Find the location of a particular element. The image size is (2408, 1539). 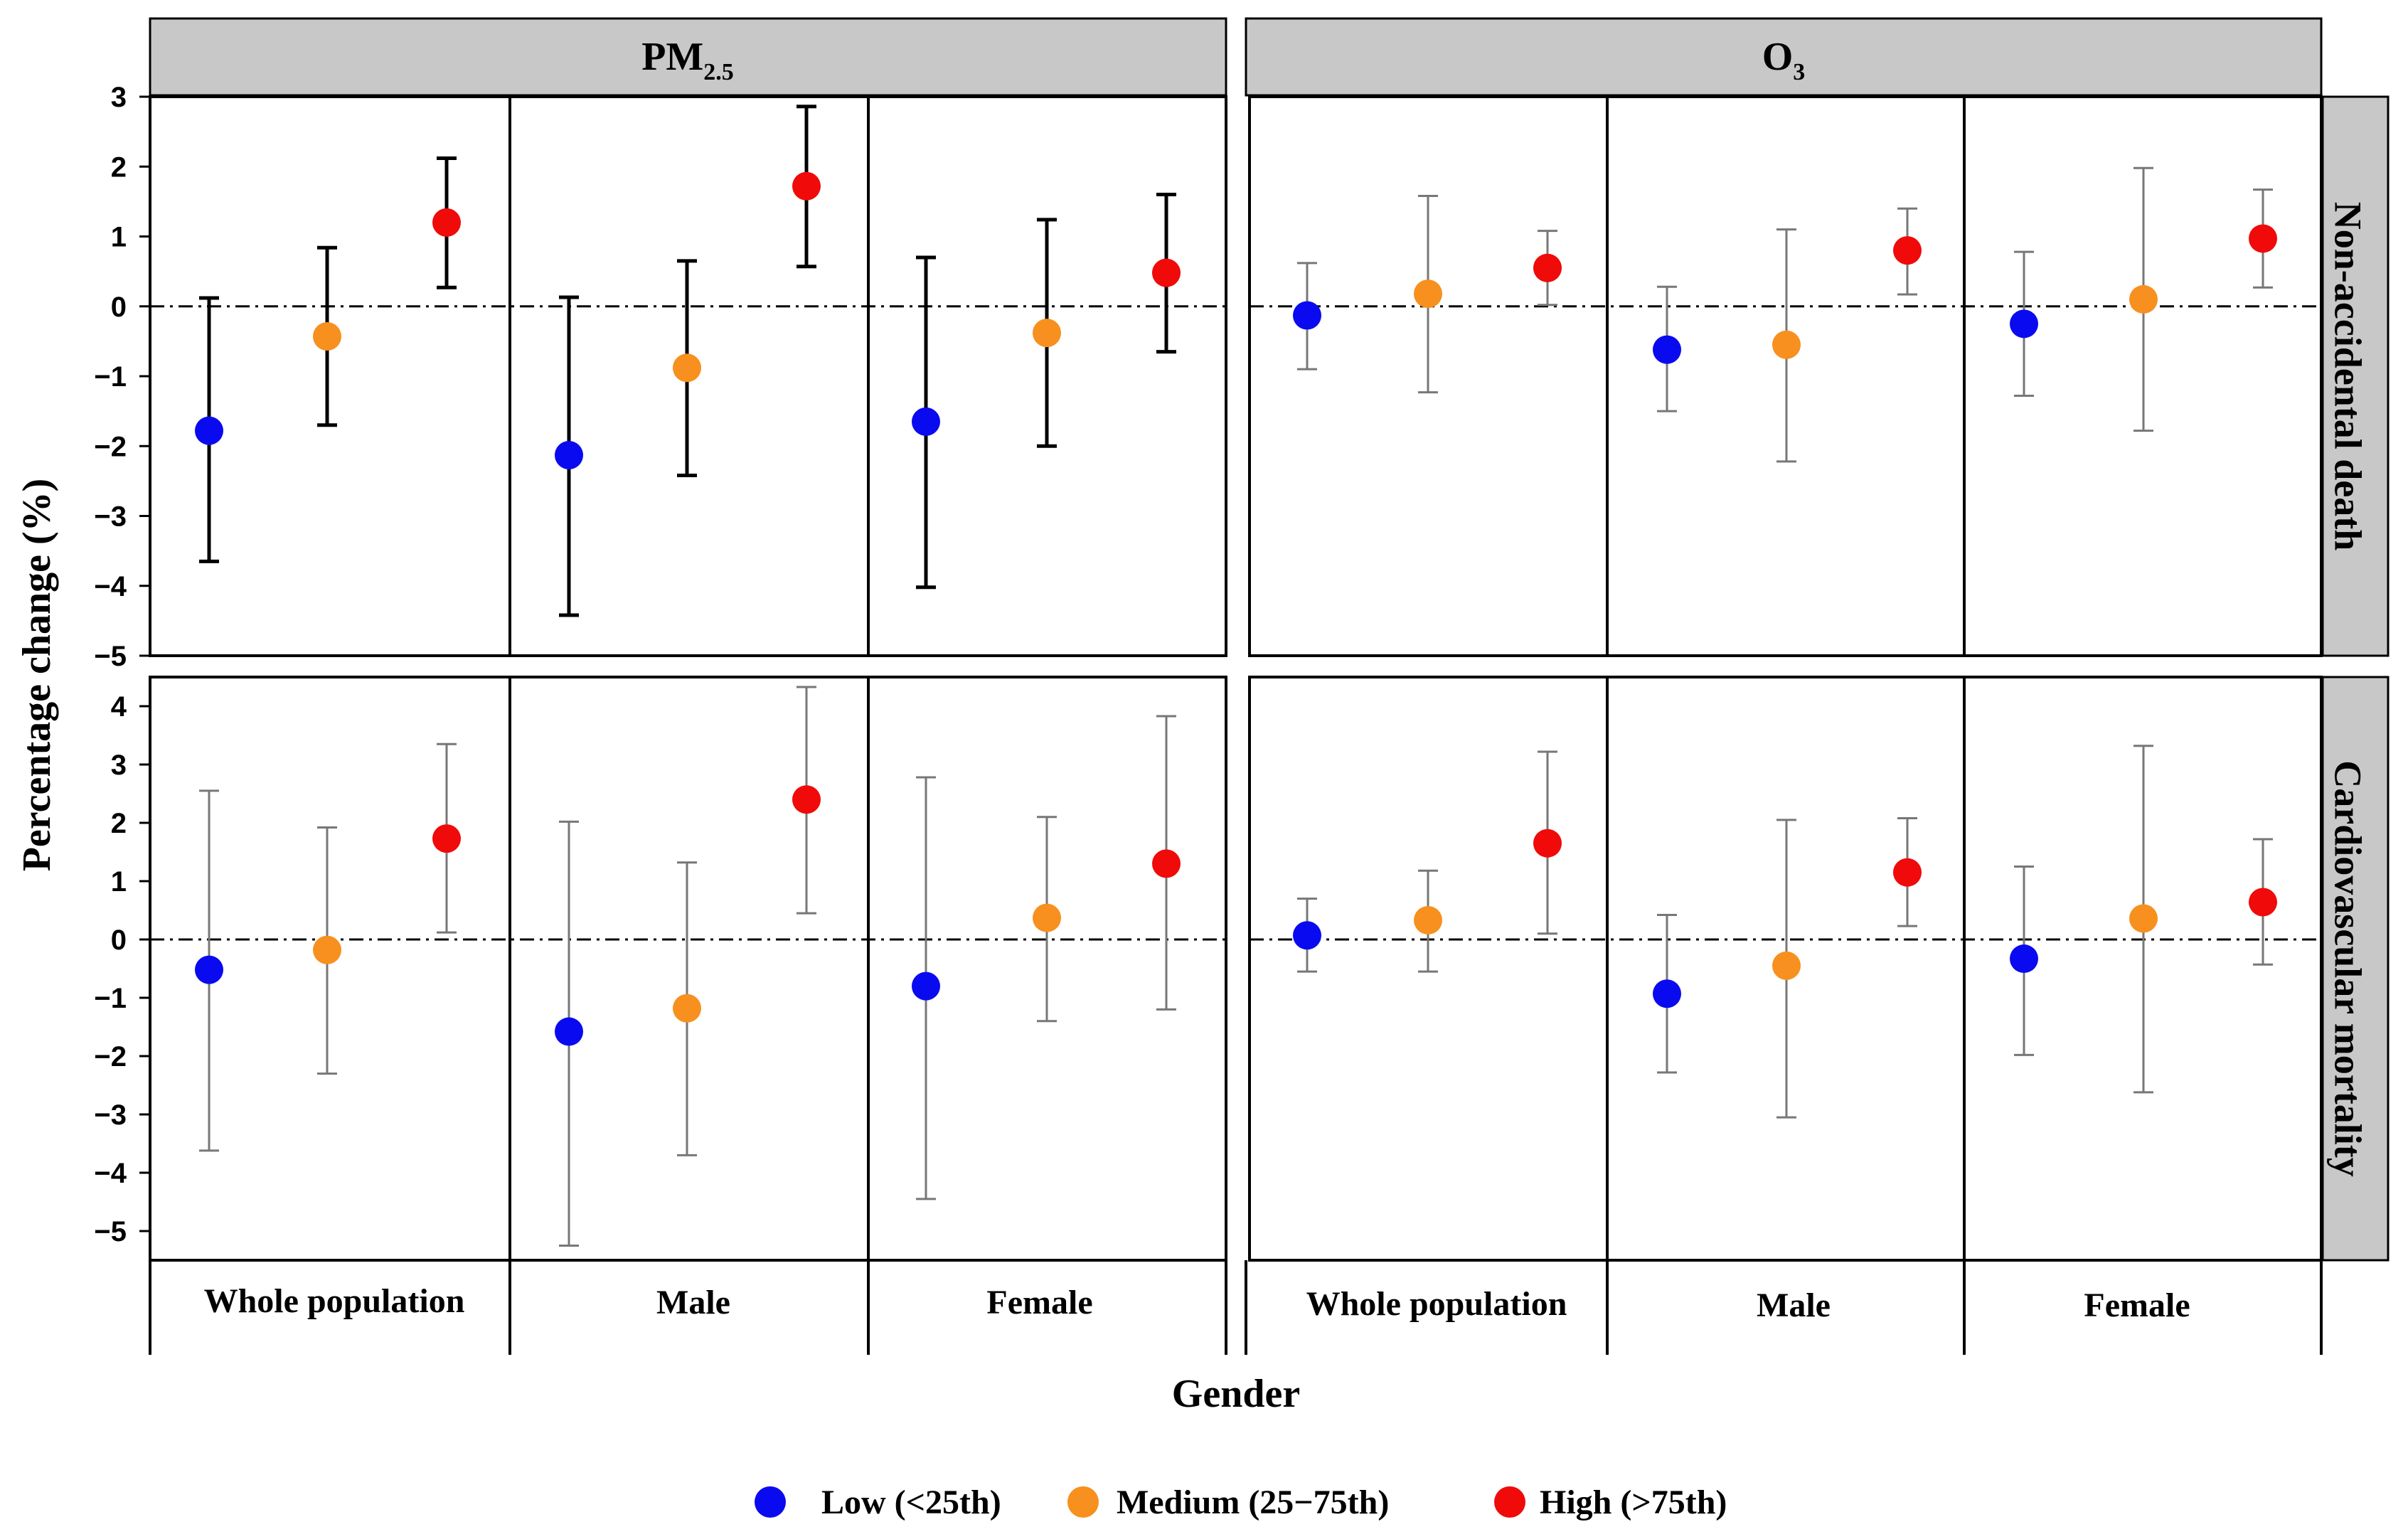

strip-o3-label: O3 is located at coordinates (1784, 60).